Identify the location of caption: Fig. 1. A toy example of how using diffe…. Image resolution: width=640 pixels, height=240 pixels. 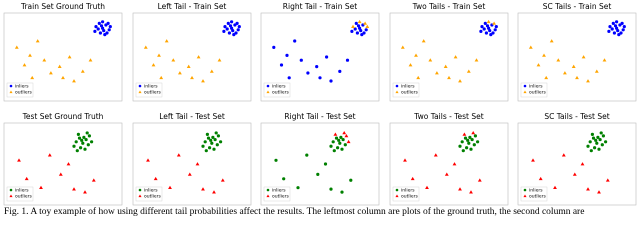
(294, 211).